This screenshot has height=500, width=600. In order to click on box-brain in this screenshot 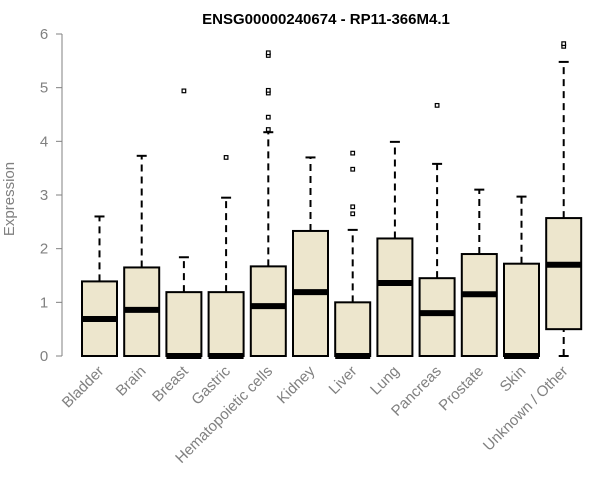, I will do `click(142, 256)`.